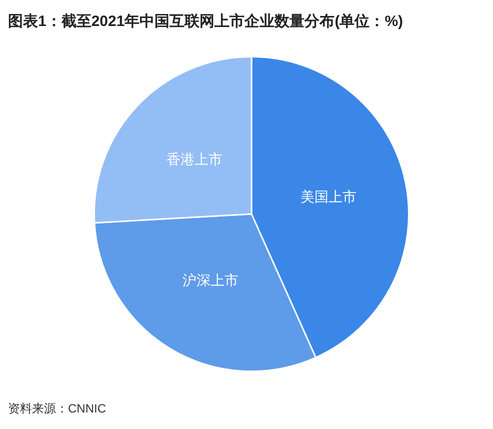  What do you see at coordinates (328, 196) in the screenshot?
I see `slice-label: 美国上市` at bounding box center [328, 196].